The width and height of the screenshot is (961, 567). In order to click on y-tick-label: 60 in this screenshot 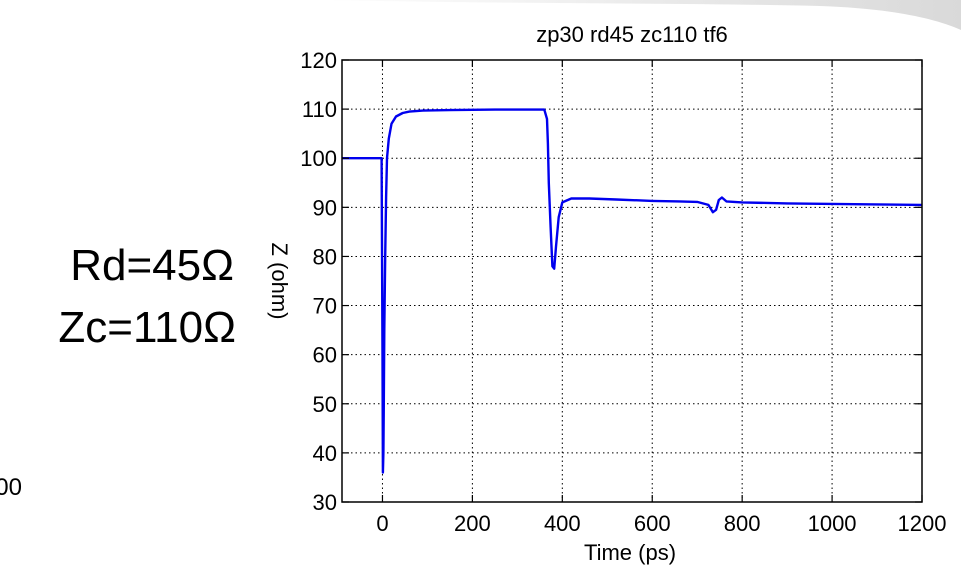, I will do `click(325, 355)`.